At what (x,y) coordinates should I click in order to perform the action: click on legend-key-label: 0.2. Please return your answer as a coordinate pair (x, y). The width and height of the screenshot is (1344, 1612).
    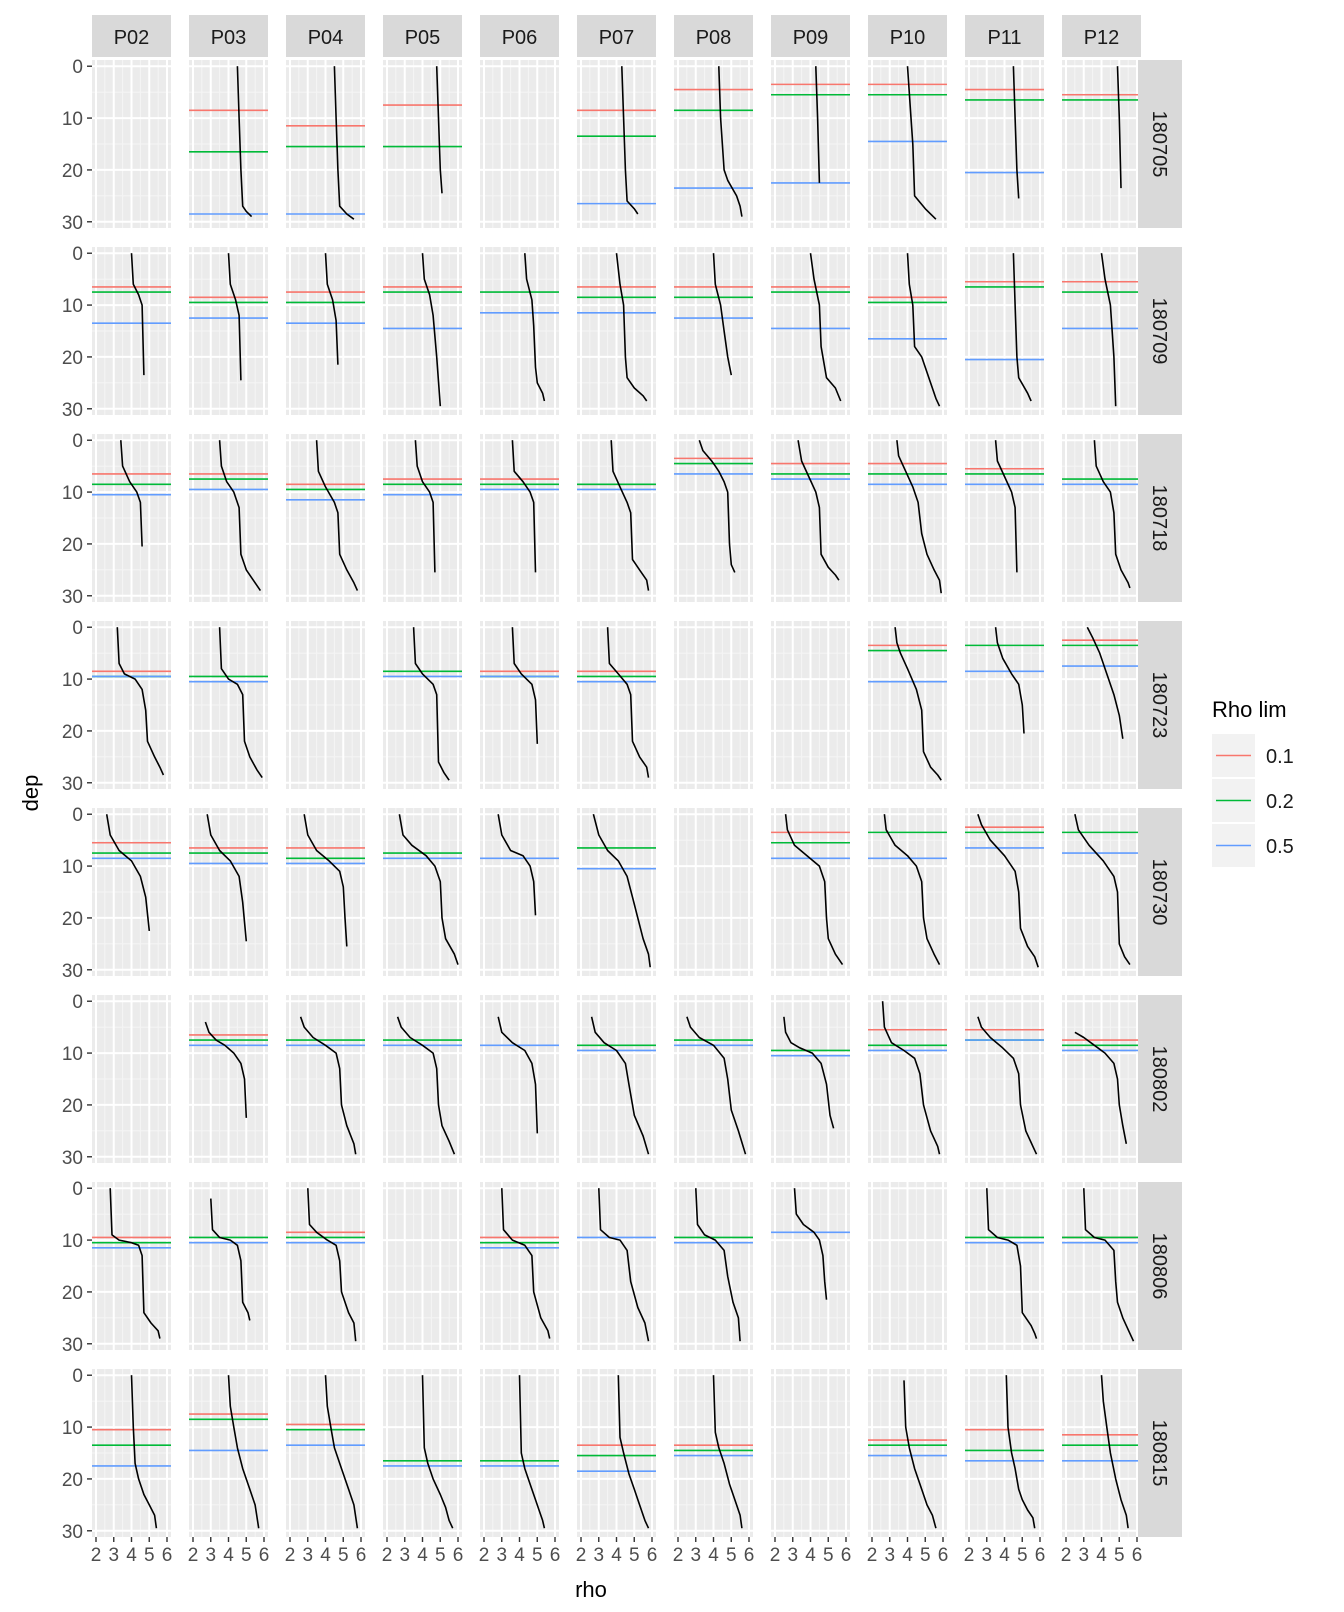
    Looking at the image, I should click on (1280, 802).